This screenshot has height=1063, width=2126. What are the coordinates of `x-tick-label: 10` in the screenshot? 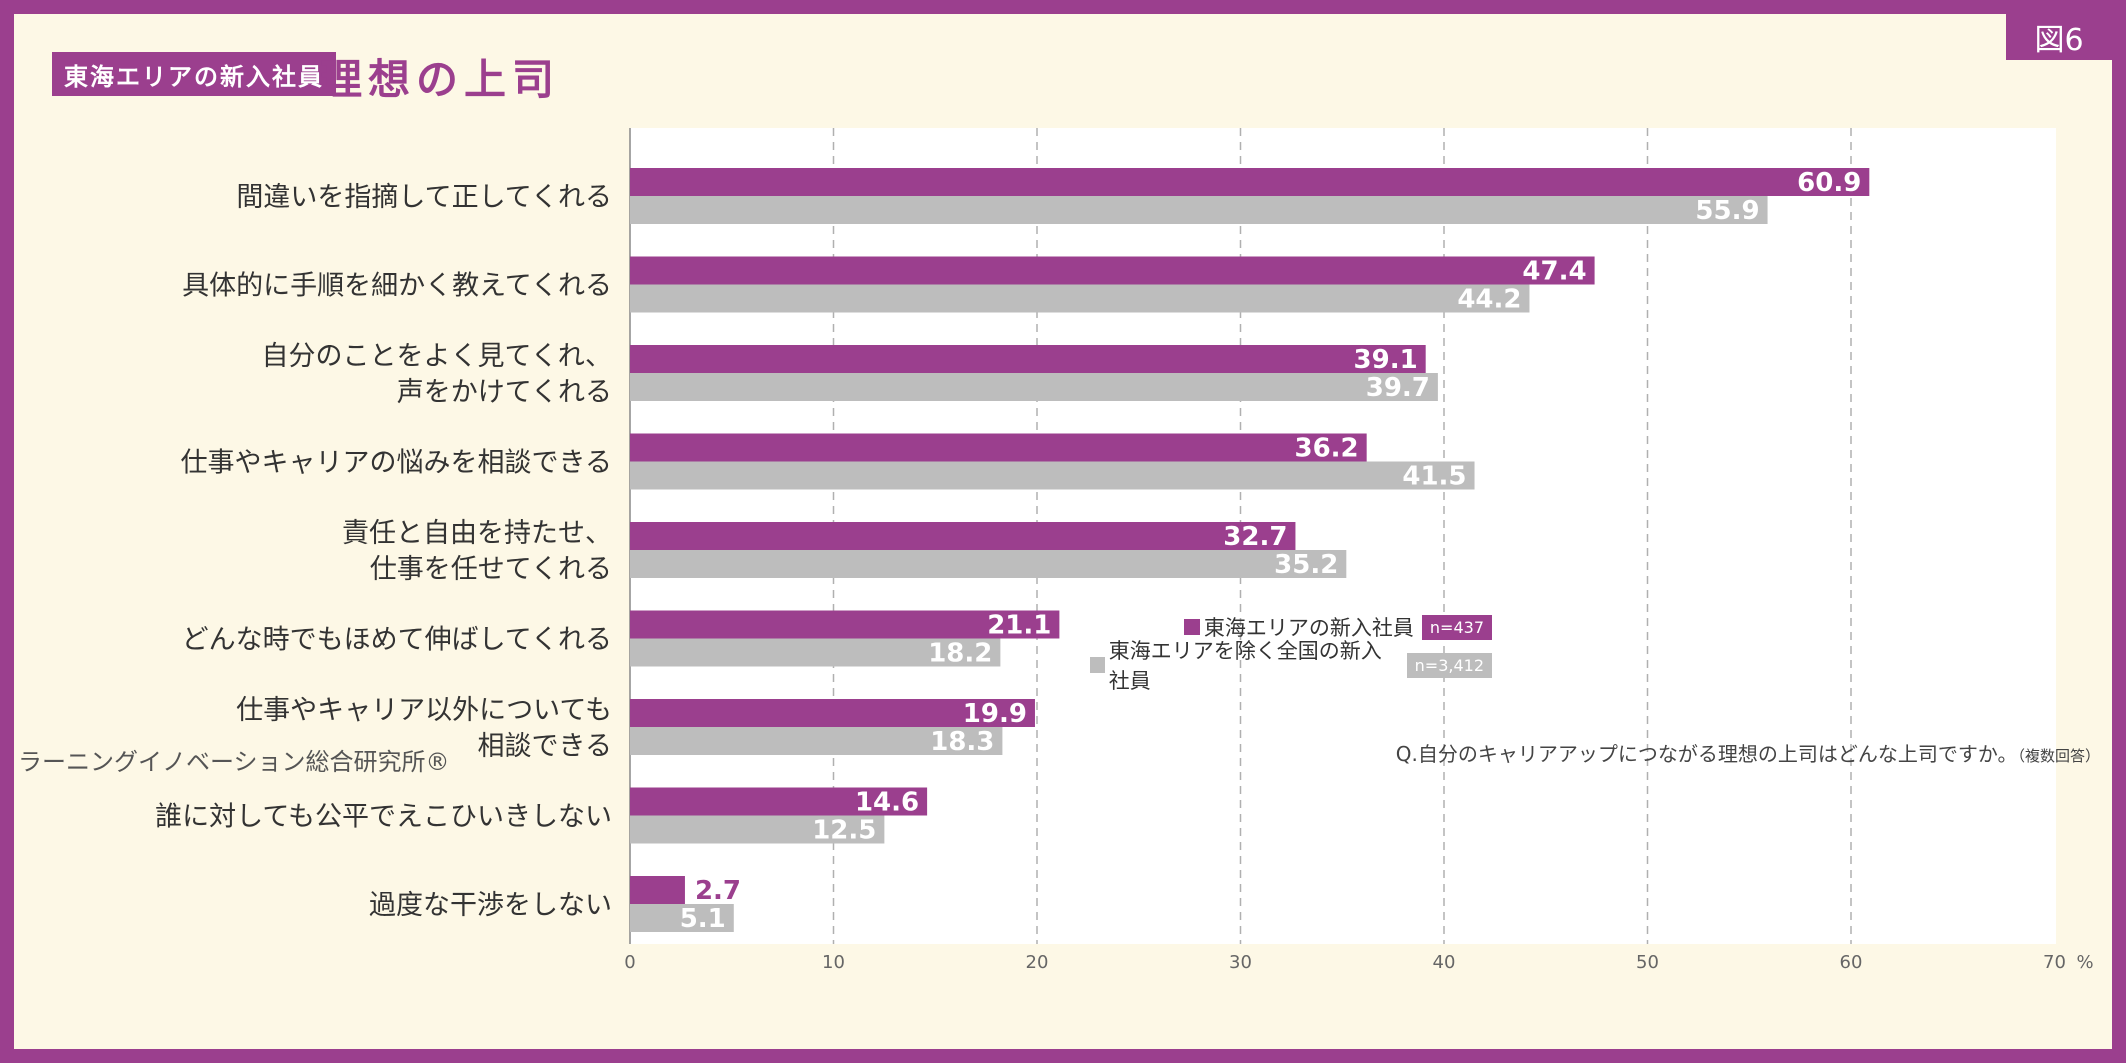 It's located at (833, 962).